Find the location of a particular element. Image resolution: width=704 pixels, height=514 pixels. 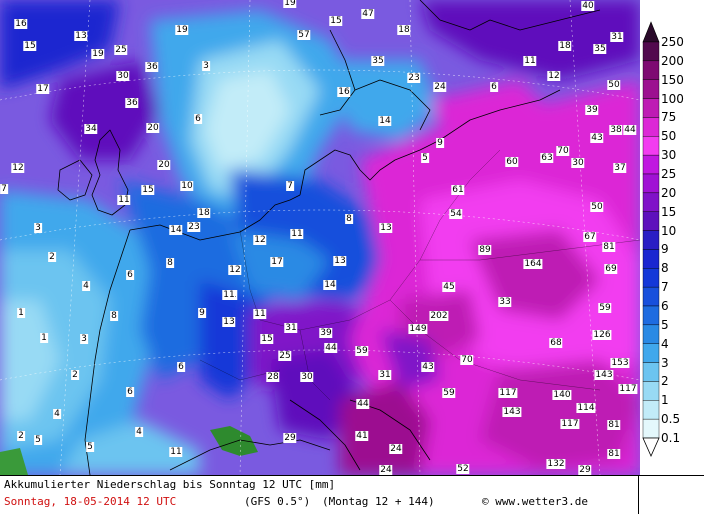

map-value: 28 is located at coordinates (273, 377).